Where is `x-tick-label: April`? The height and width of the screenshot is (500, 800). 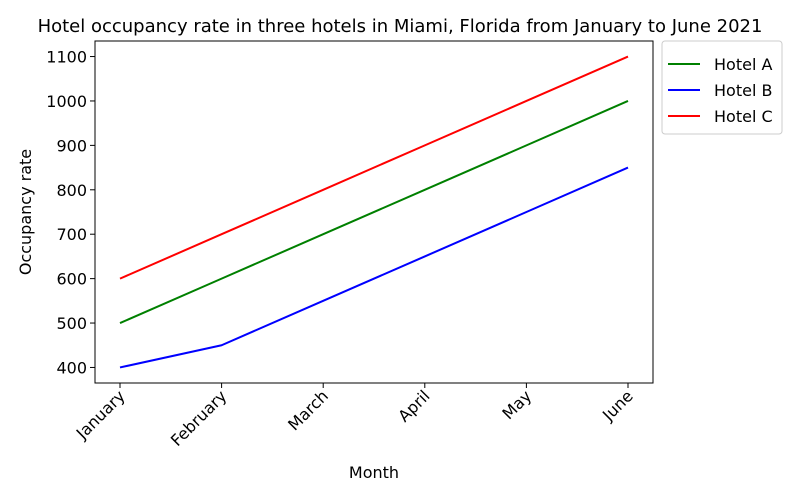 x-tick-label: April is located at coordinates (413, 405).